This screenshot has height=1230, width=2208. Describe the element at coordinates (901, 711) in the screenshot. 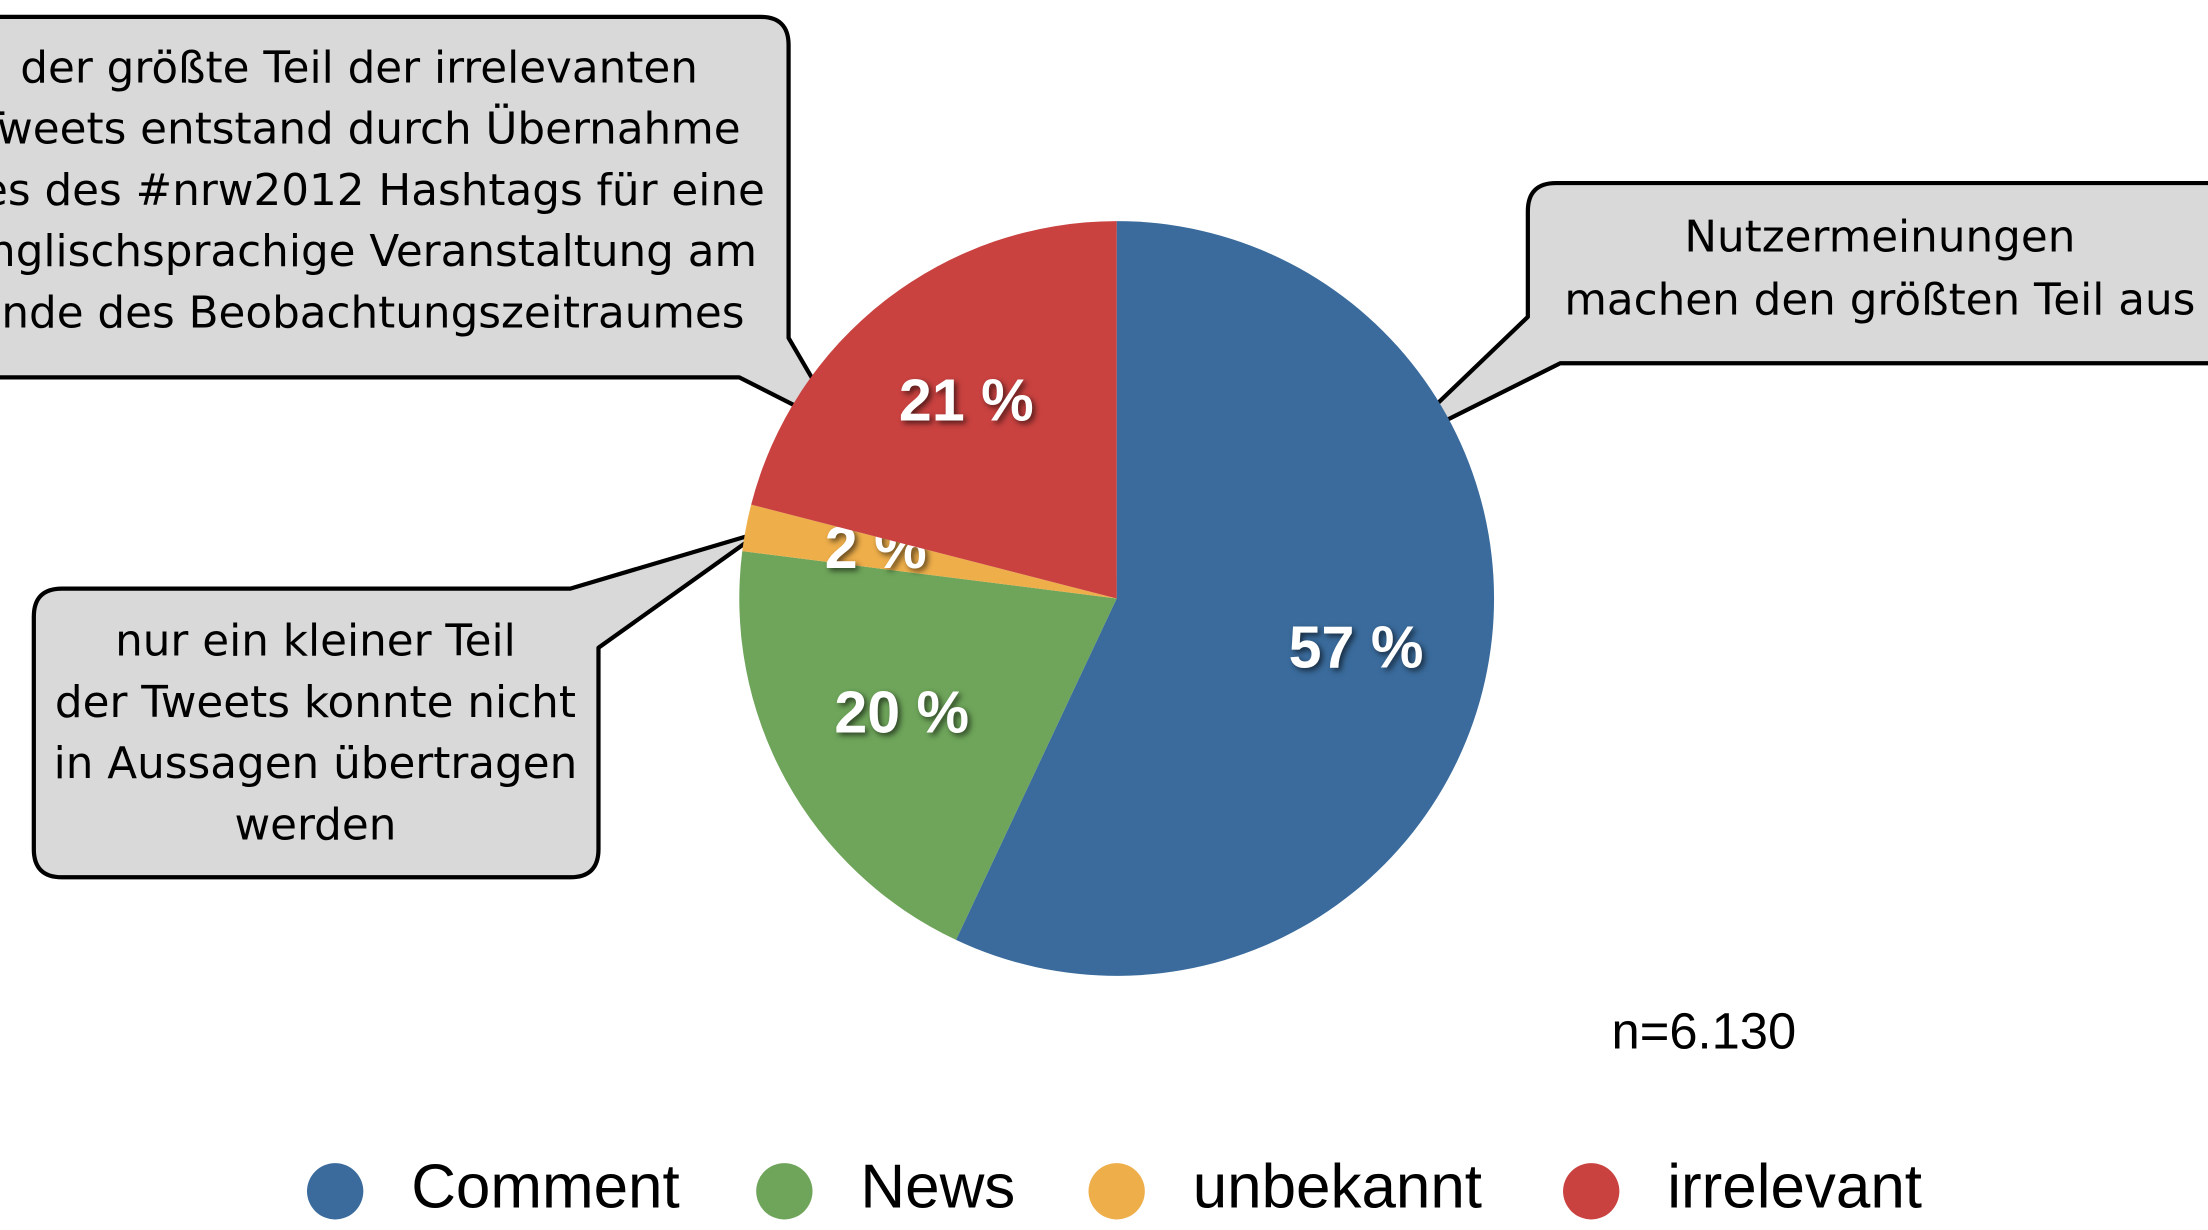

I see `slice-label: 20 %` at that location.